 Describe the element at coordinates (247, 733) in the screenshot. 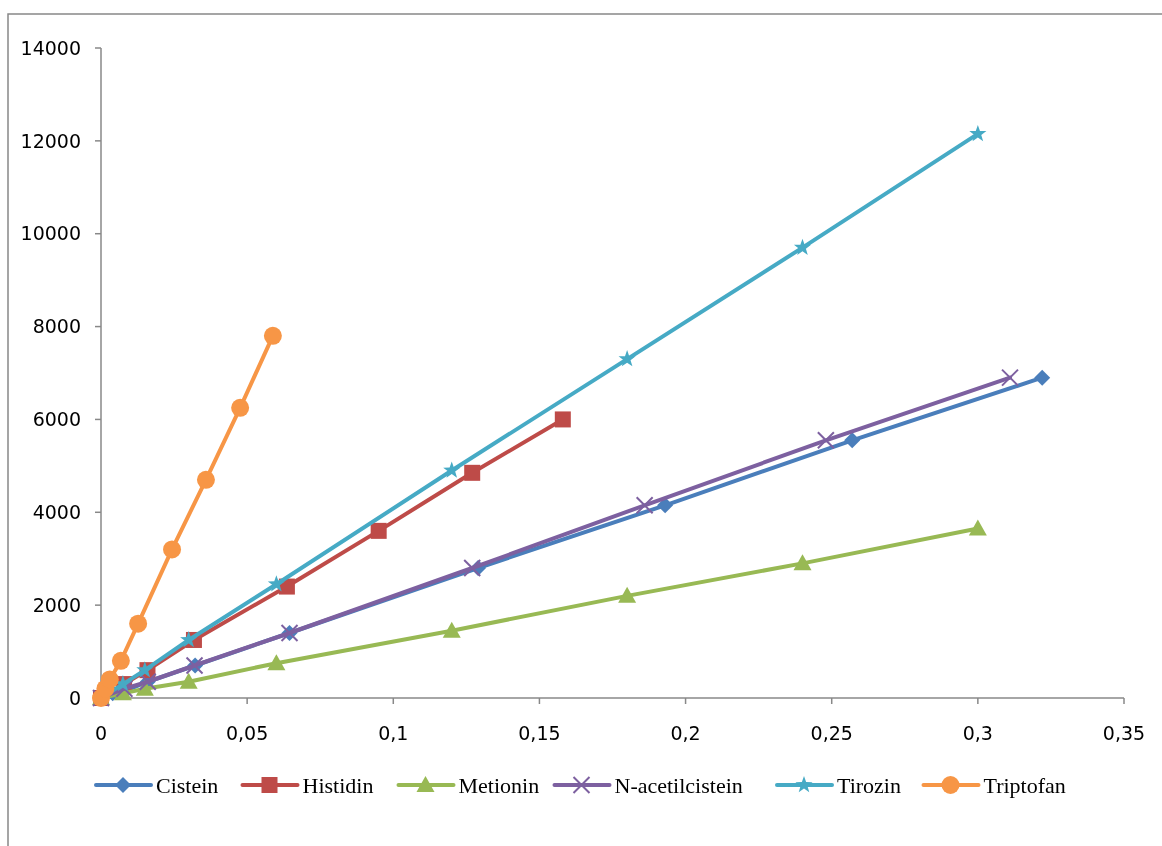

I see `x-tick-label: 0,05` at that location.